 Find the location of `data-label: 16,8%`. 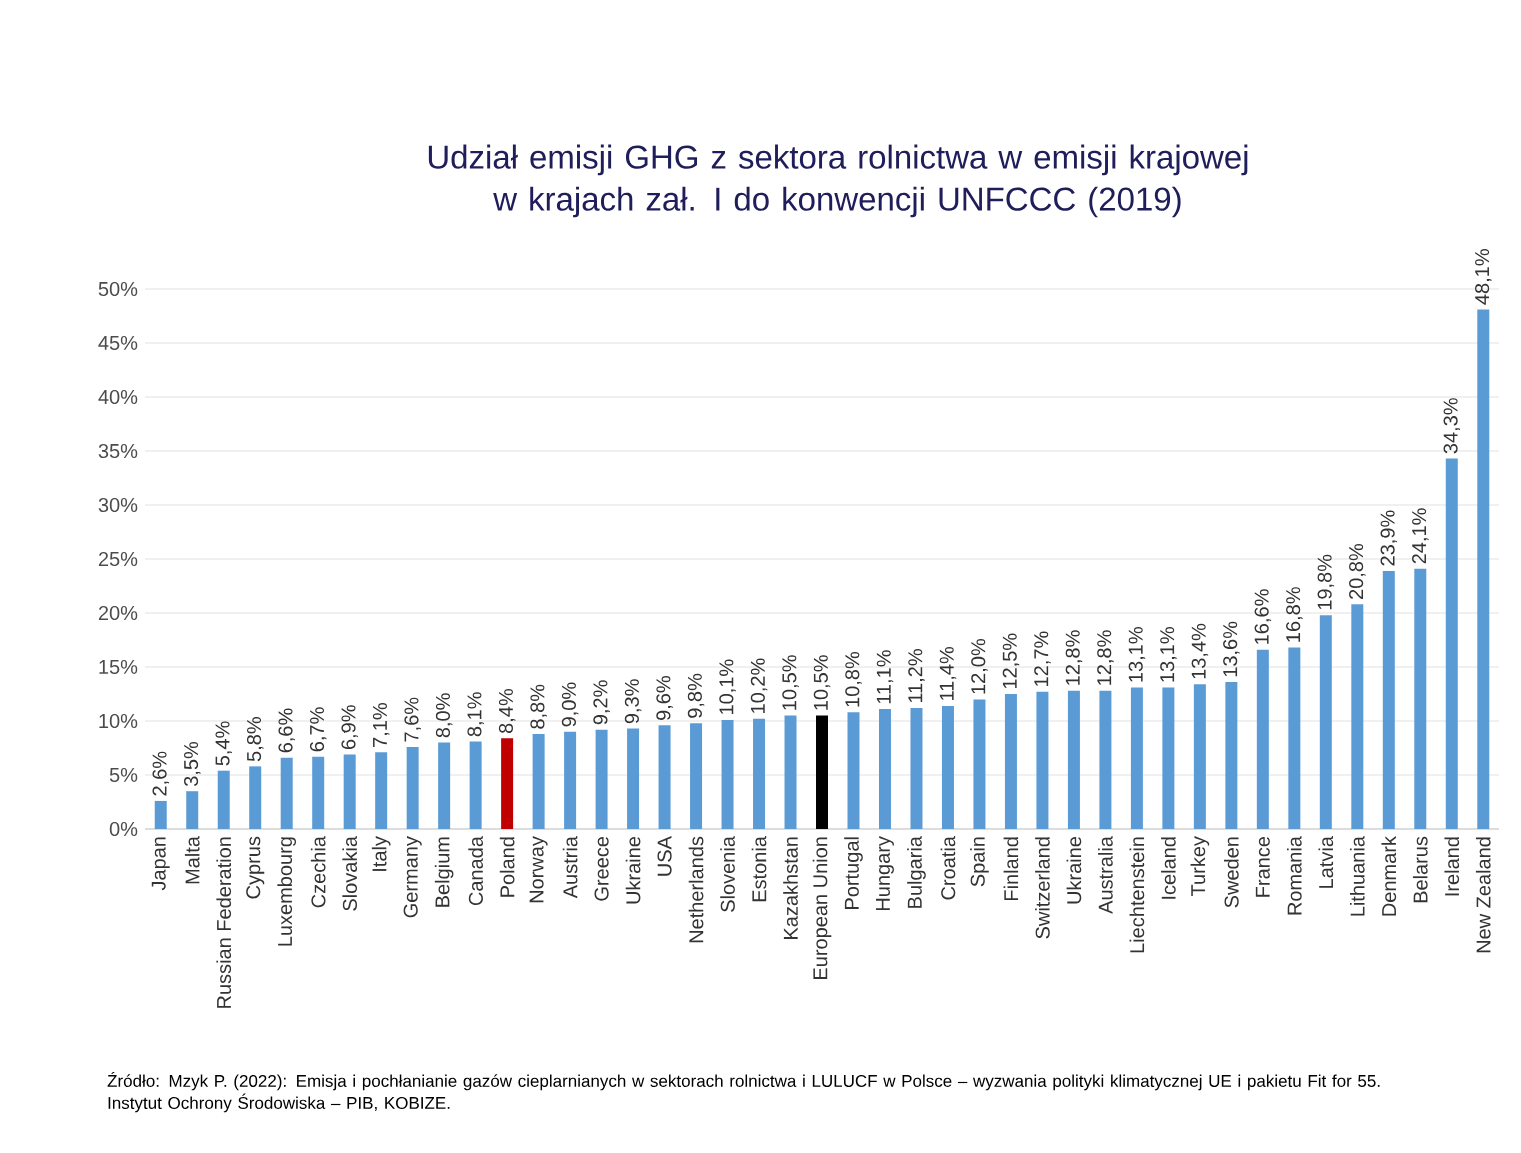

data-label: 16,8% is located at coordinates (1294, 614).